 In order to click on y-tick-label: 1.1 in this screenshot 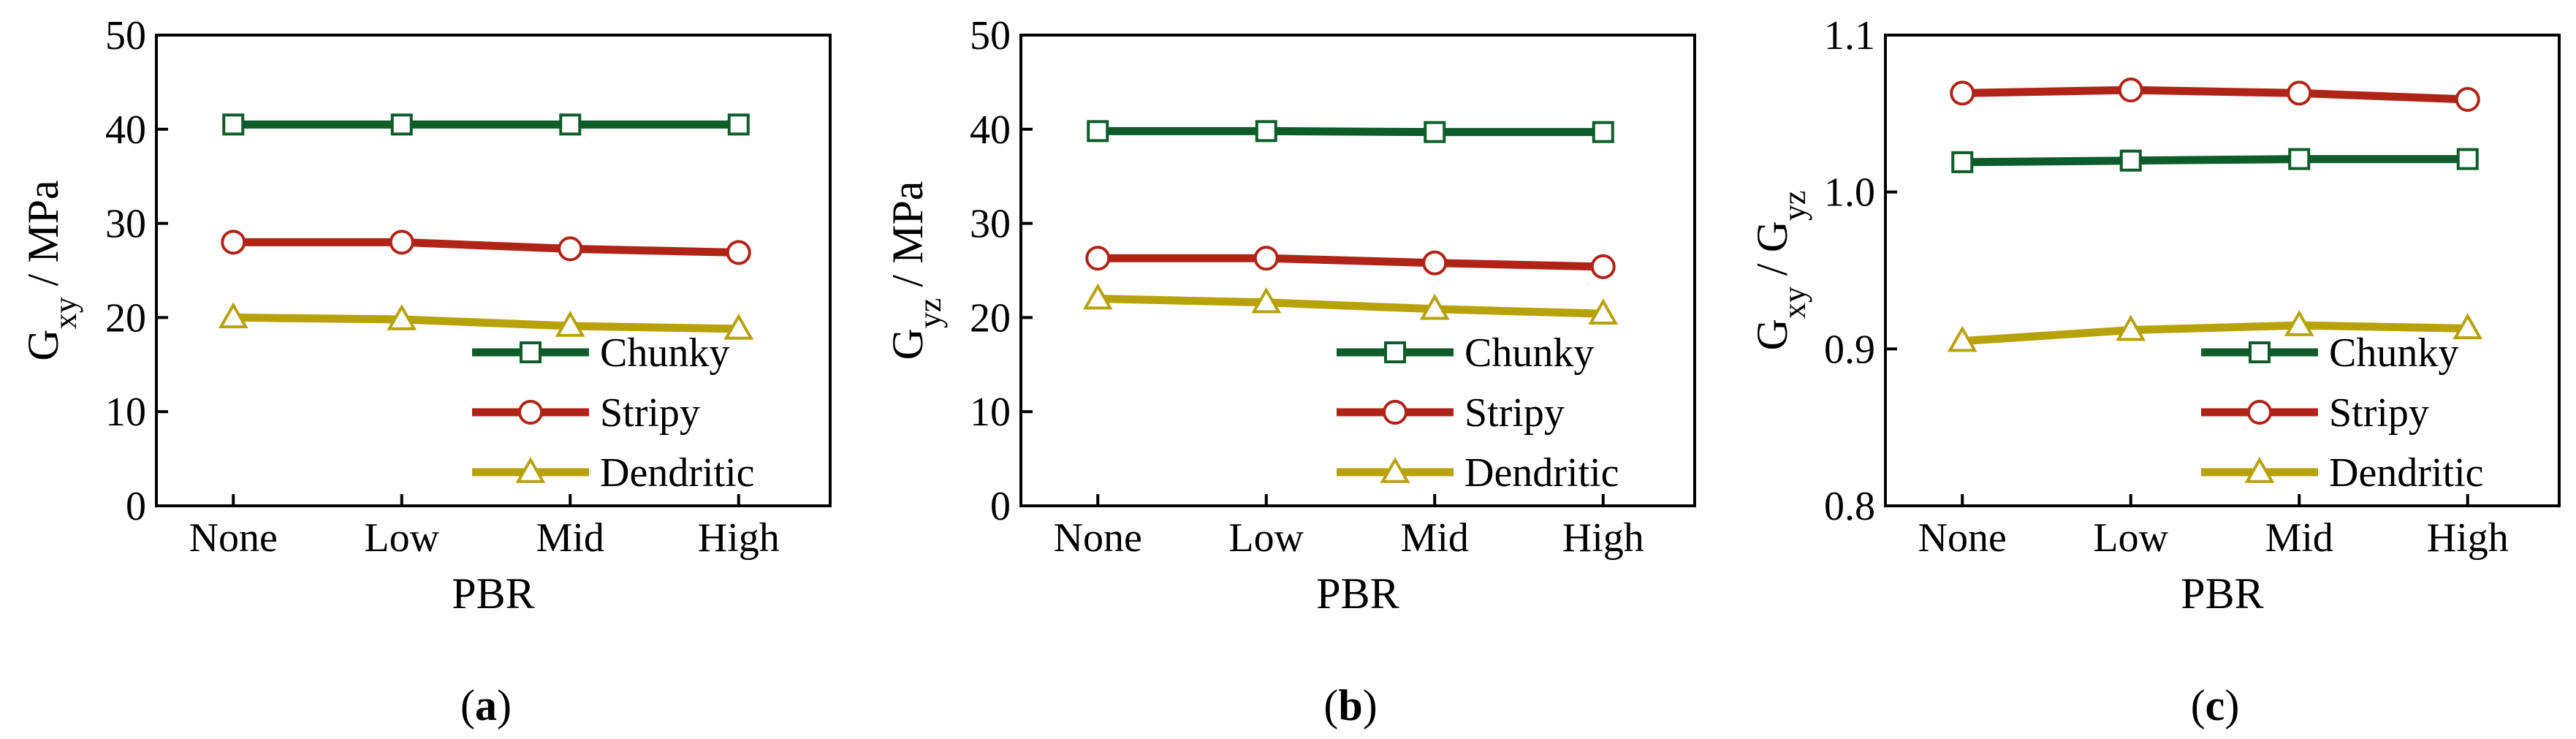, I will do `click(1849, 35)`.